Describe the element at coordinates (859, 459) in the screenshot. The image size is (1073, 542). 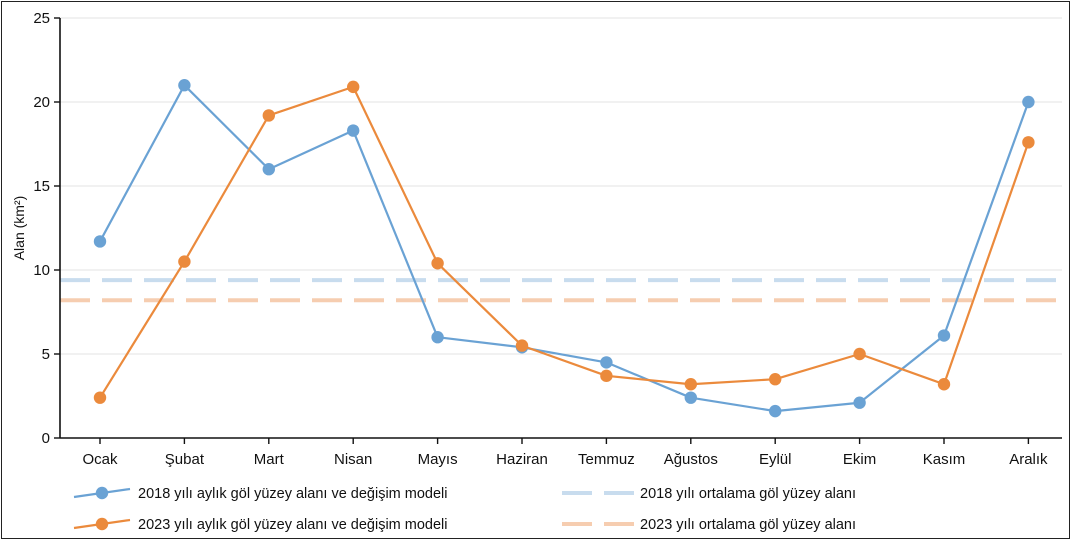
I see `x-tick-label-9: Ekim` at that location.